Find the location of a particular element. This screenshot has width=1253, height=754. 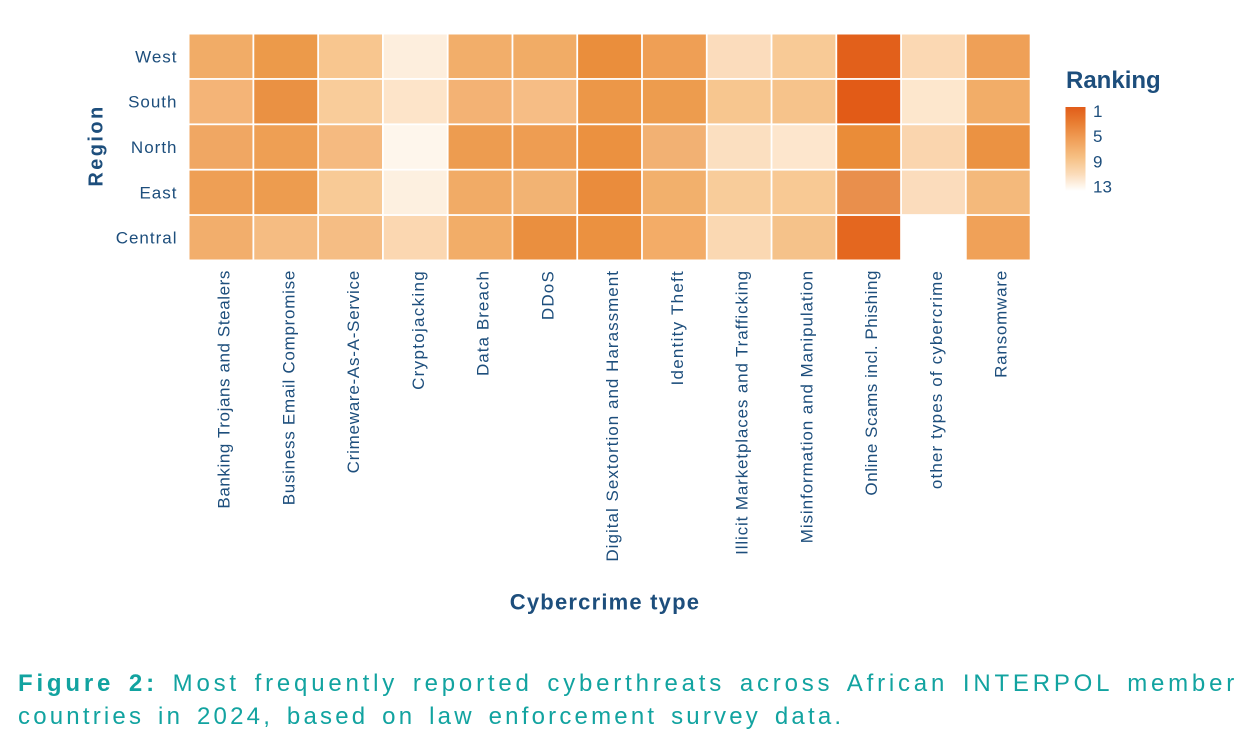

svg-text: 13 is located at coordinates (1102, 187).